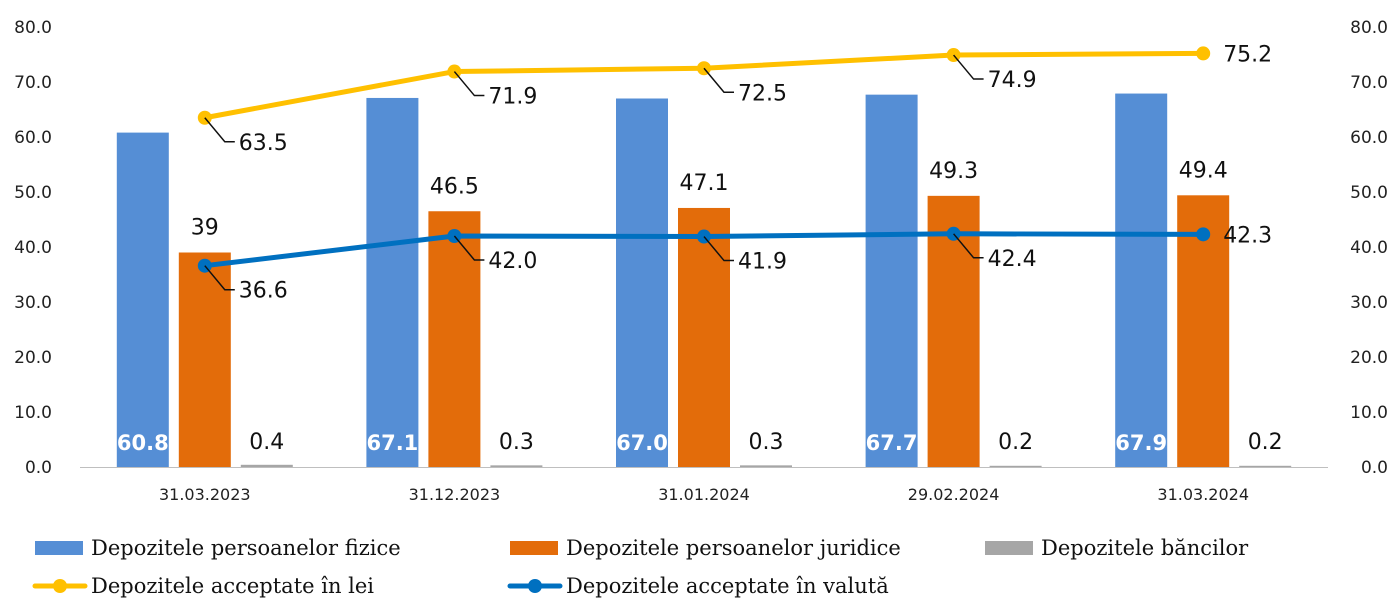  What do you see at coordinates (762, 93) in the screenshot?
I see `line-data-label: 72.5` at bounding box center [762, 93].